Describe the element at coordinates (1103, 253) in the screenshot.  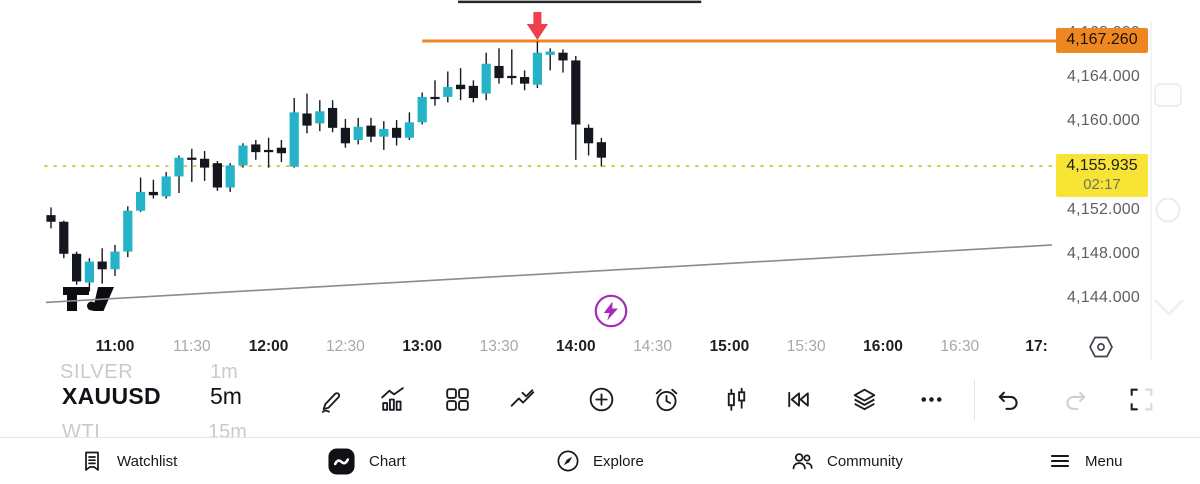
I see `price-tick: 4,148.000` at that location.